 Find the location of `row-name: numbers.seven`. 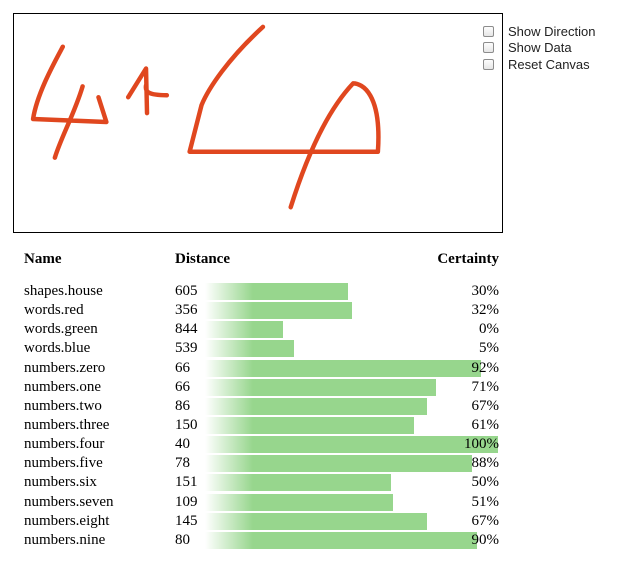

row-name: numbers.seven is located at coordinates (69, 501).